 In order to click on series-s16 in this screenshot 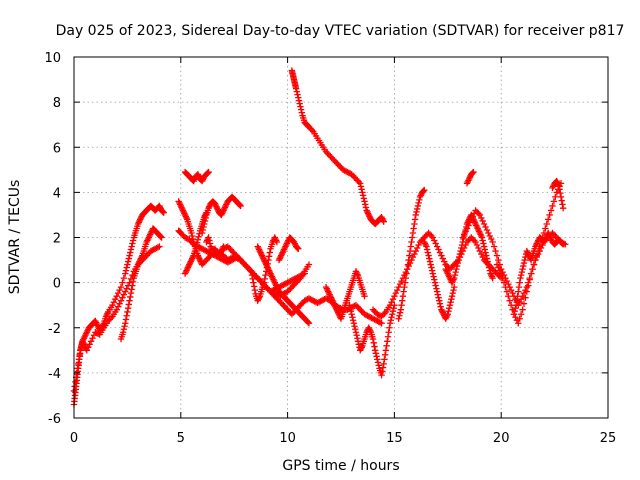, I will do `click(372, 340)`.